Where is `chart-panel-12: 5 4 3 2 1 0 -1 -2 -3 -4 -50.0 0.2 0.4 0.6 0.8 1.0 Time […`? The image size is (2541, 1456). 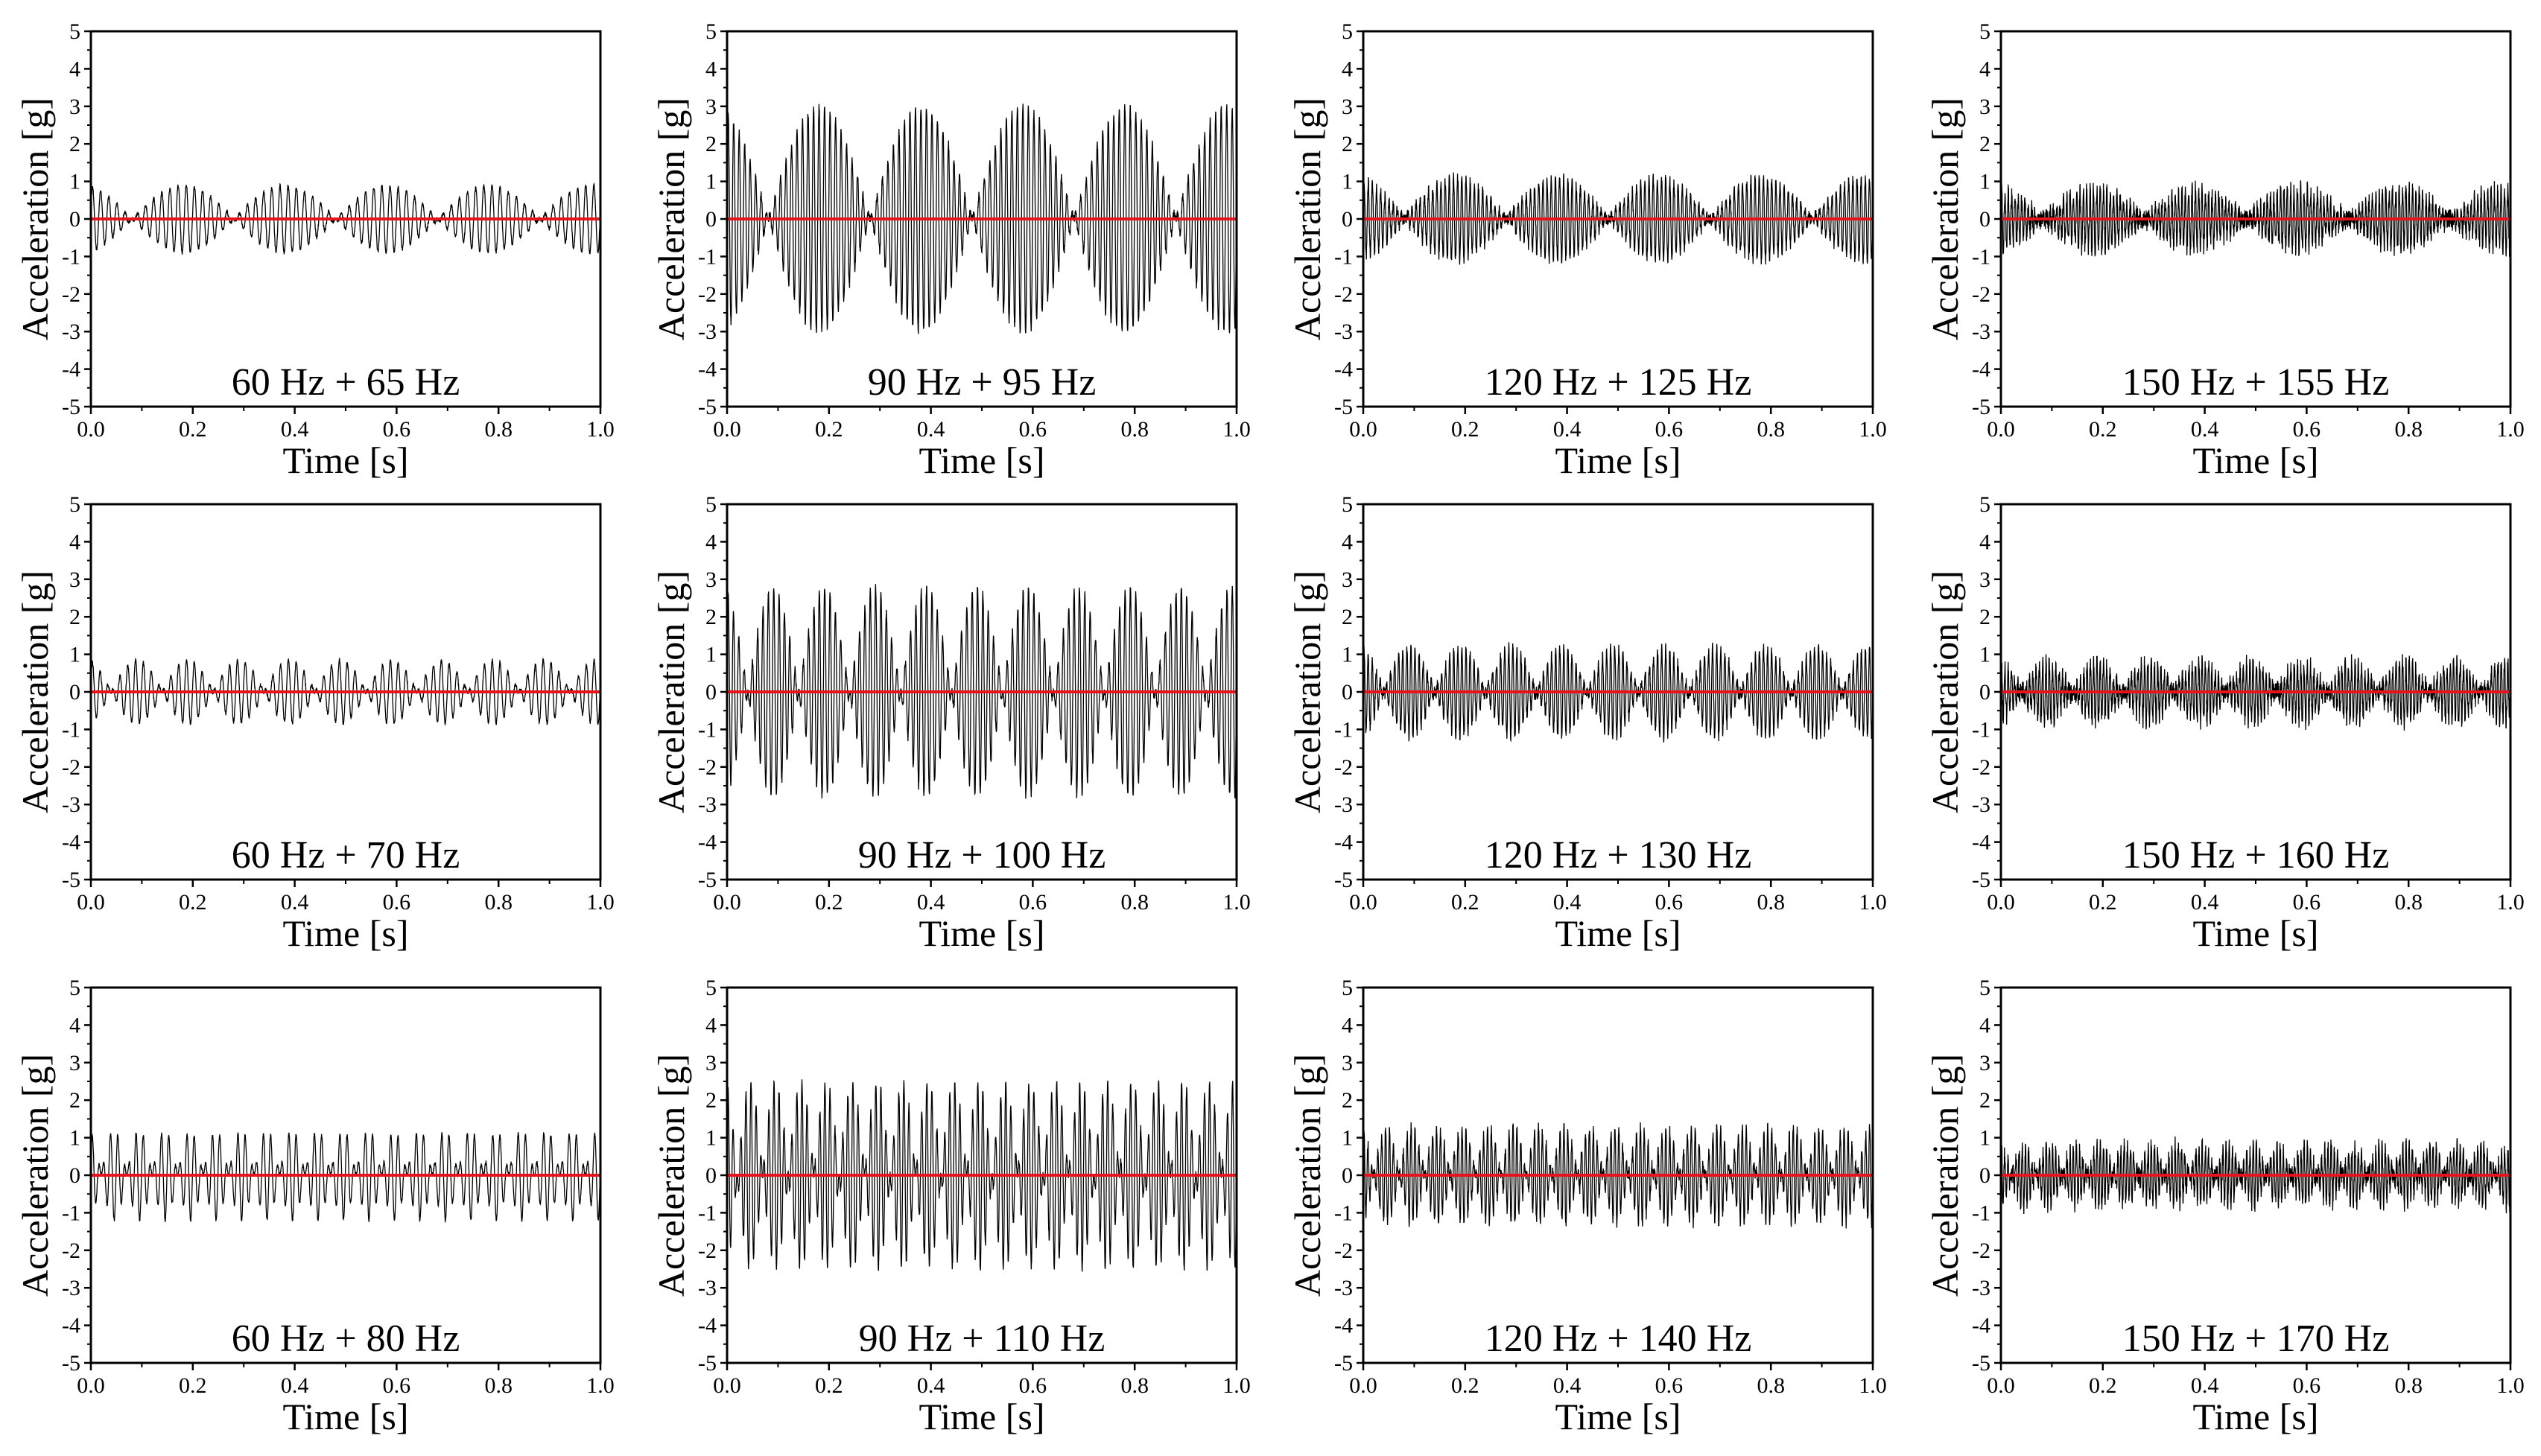 chart-panel-12: 5 4 3 2 1 0 -1 -2 -3 -4 -50.0 0.2 0.4 0.6 0.8 1.0 Time [… is located at coordinates (2224, 1206).